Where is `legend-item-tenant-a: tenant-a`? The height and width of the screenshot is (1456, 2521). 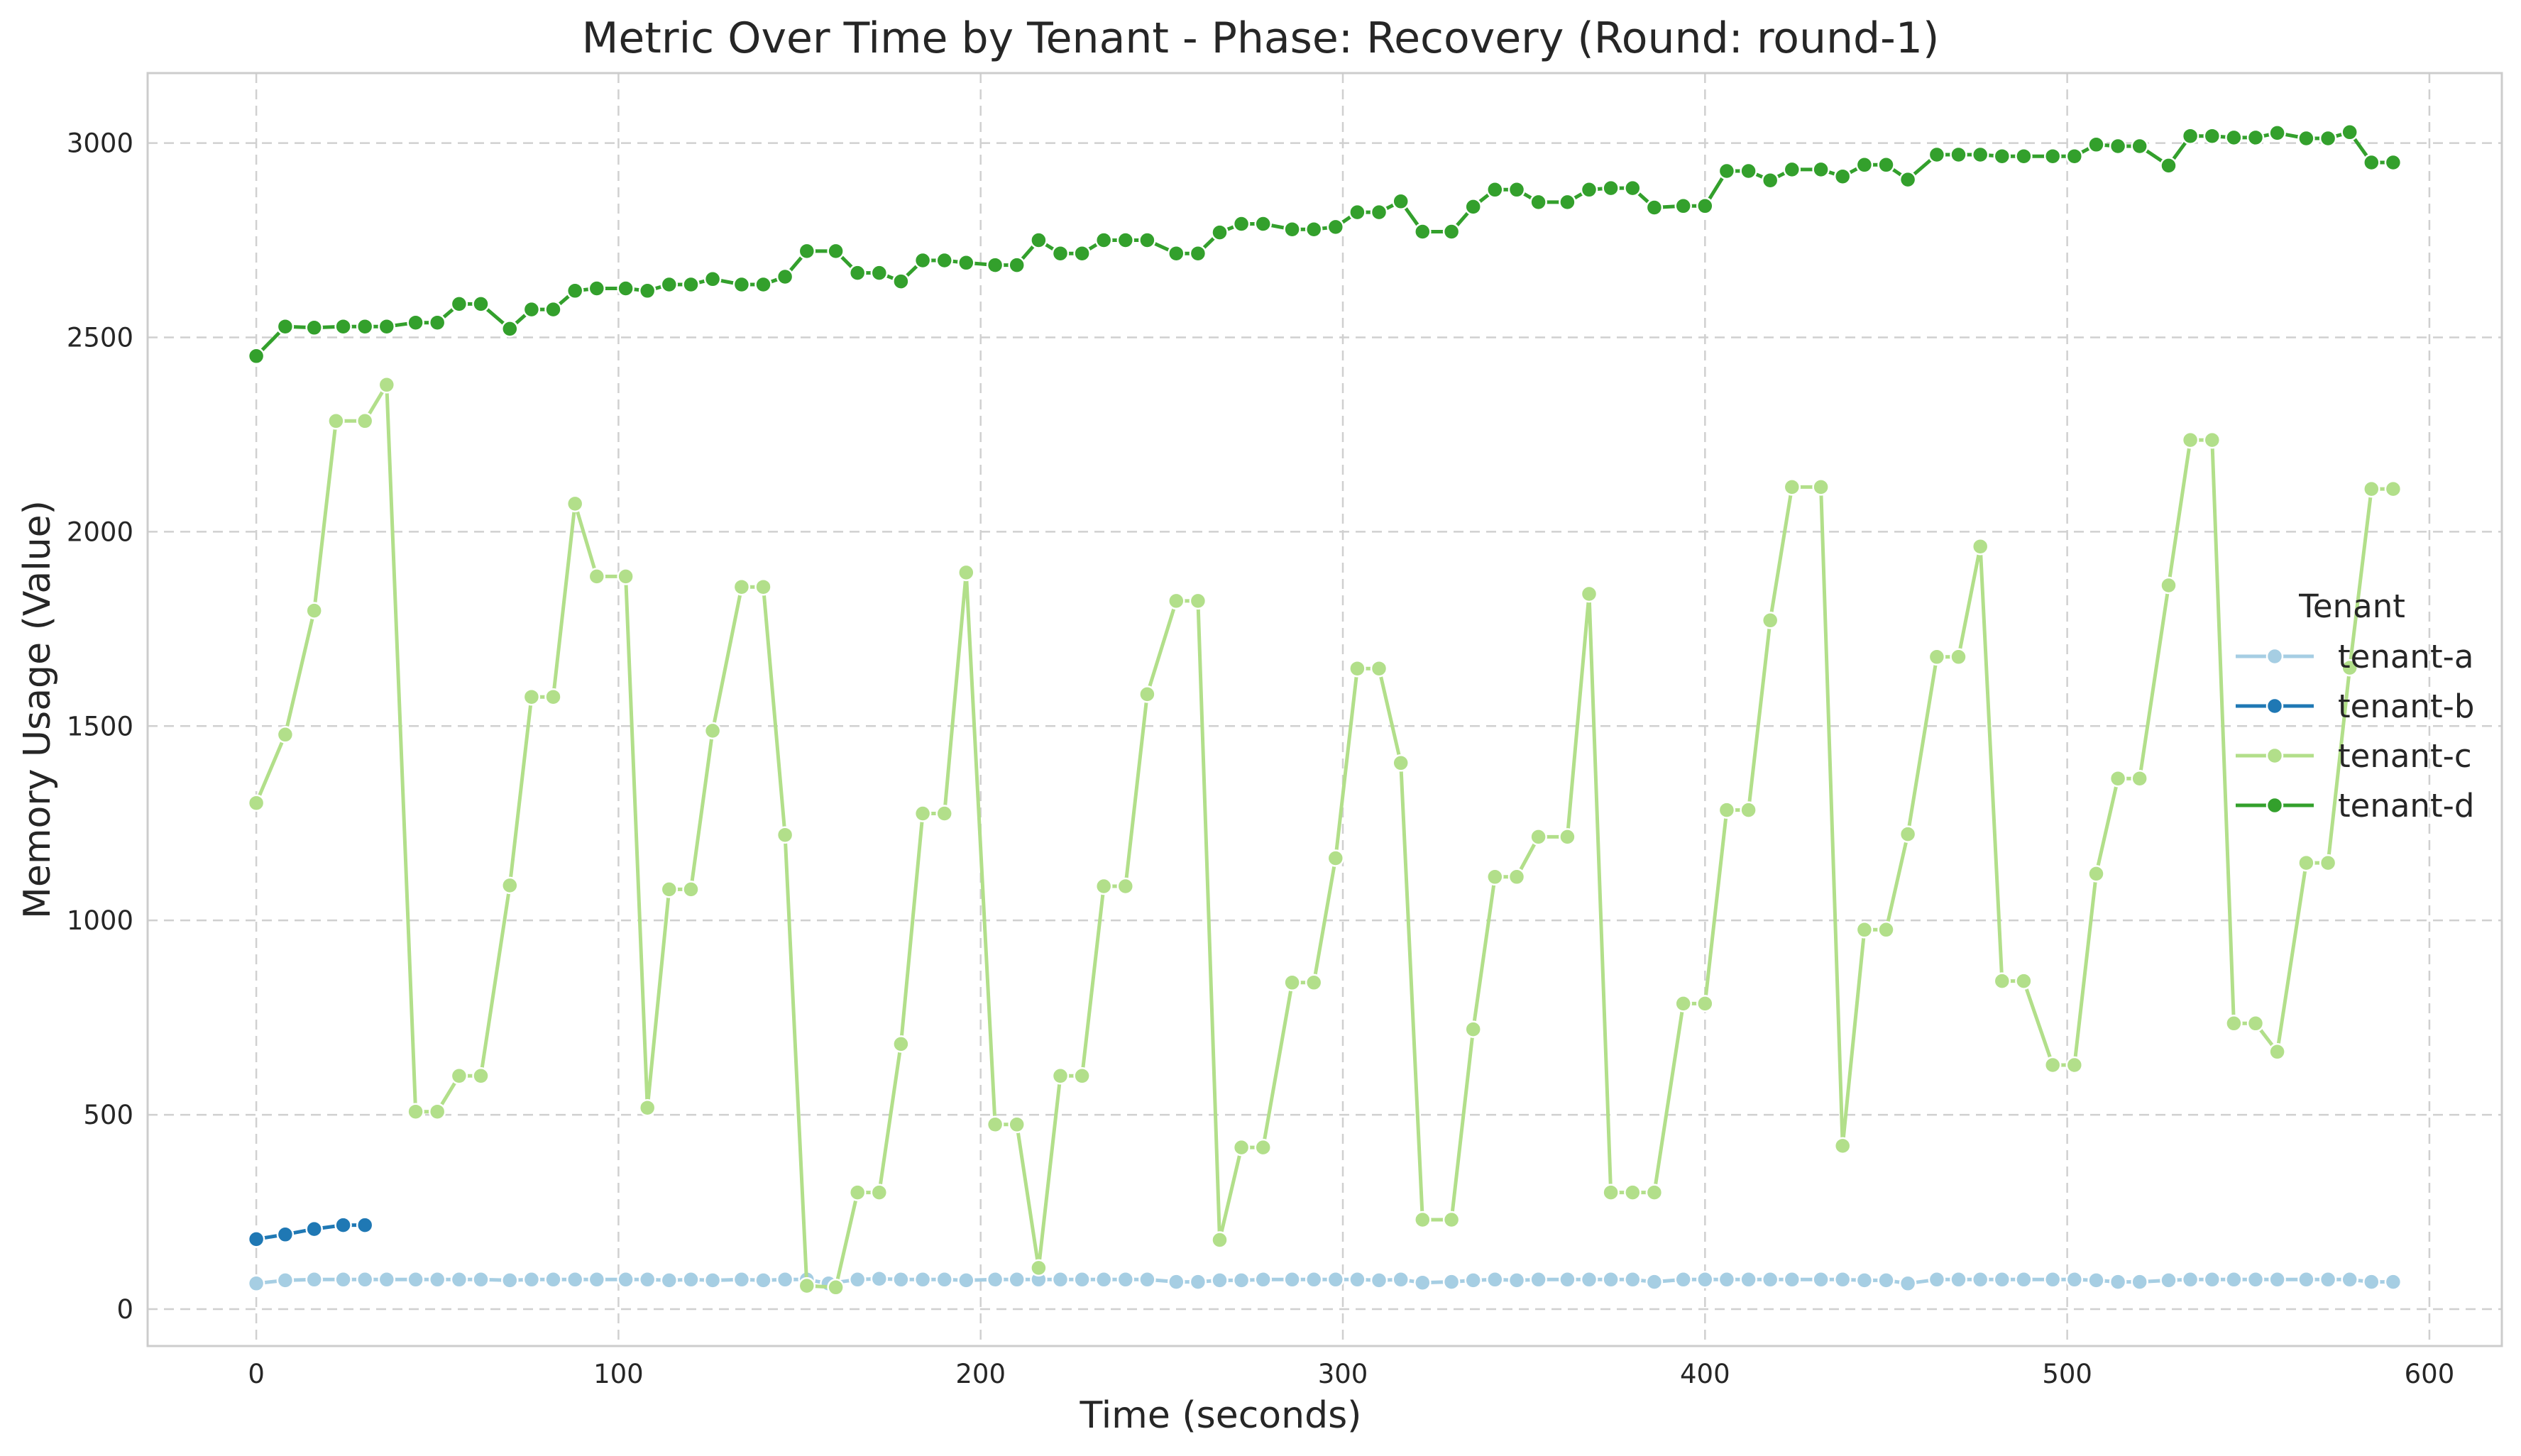
legend-item-tenant-a: tenant-a is located at coordinates (2354, 656).